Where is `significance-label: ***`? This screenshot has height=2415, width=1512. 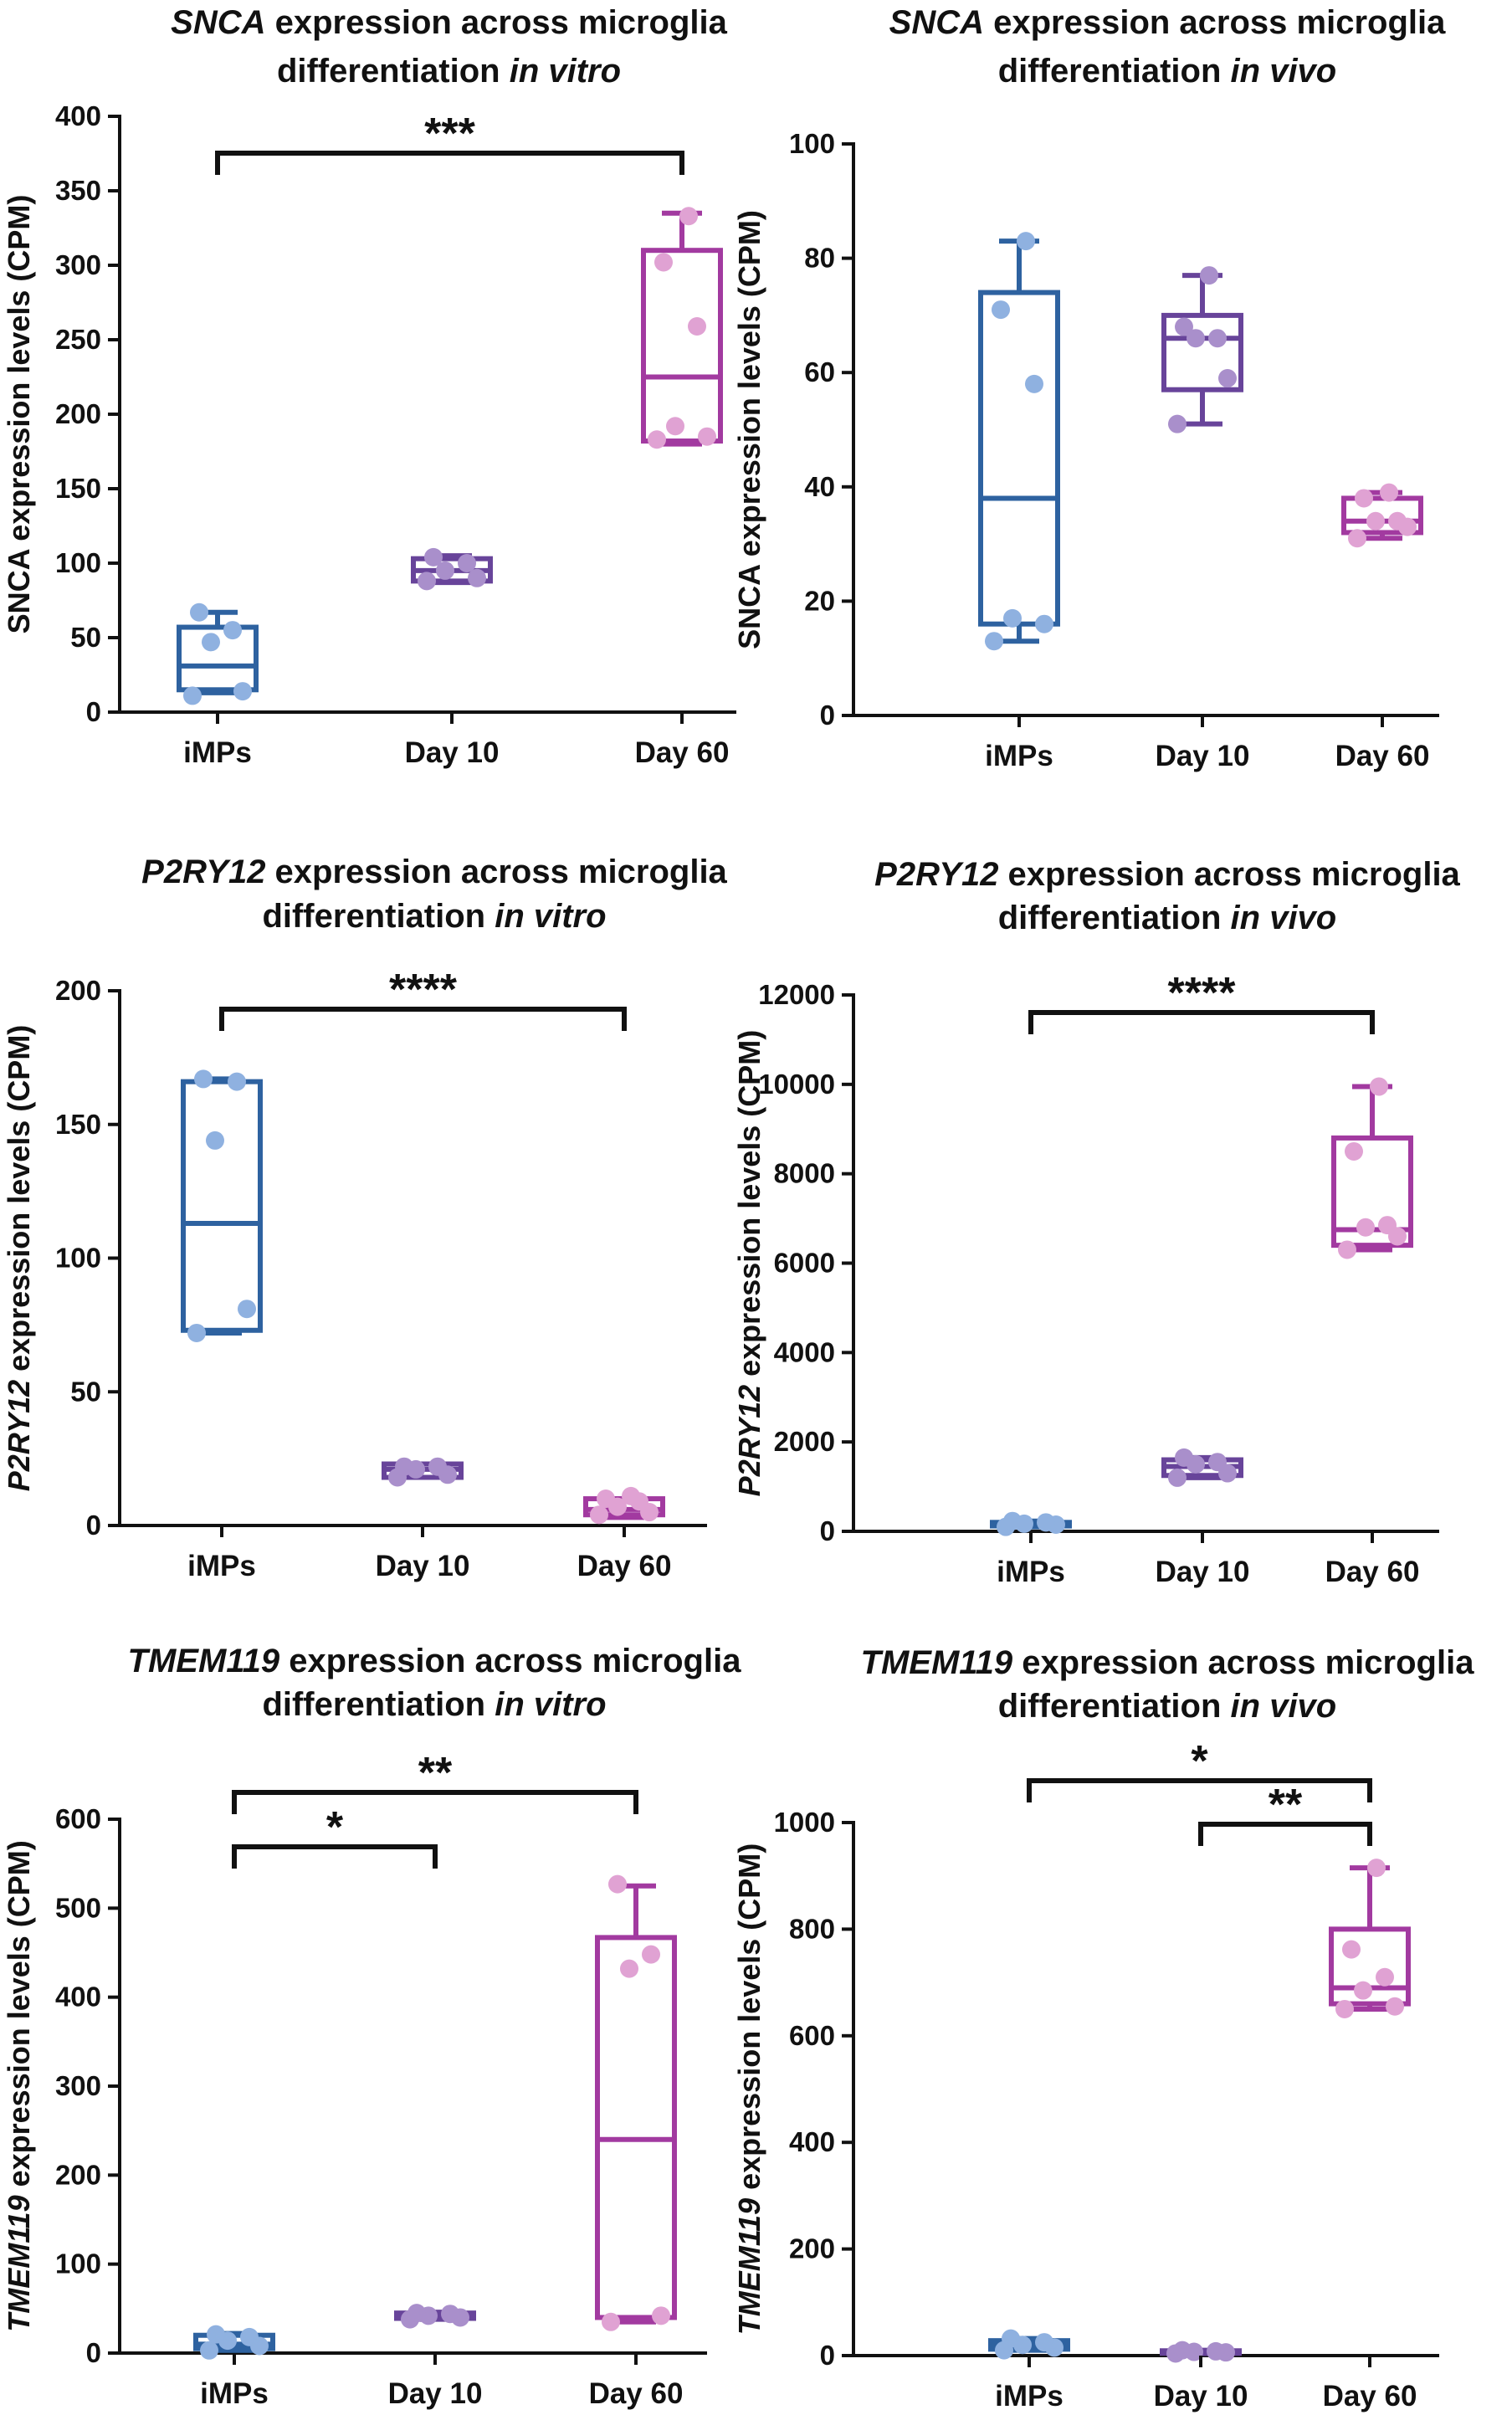 significance-label: *** is located at coordinates (449, 134).